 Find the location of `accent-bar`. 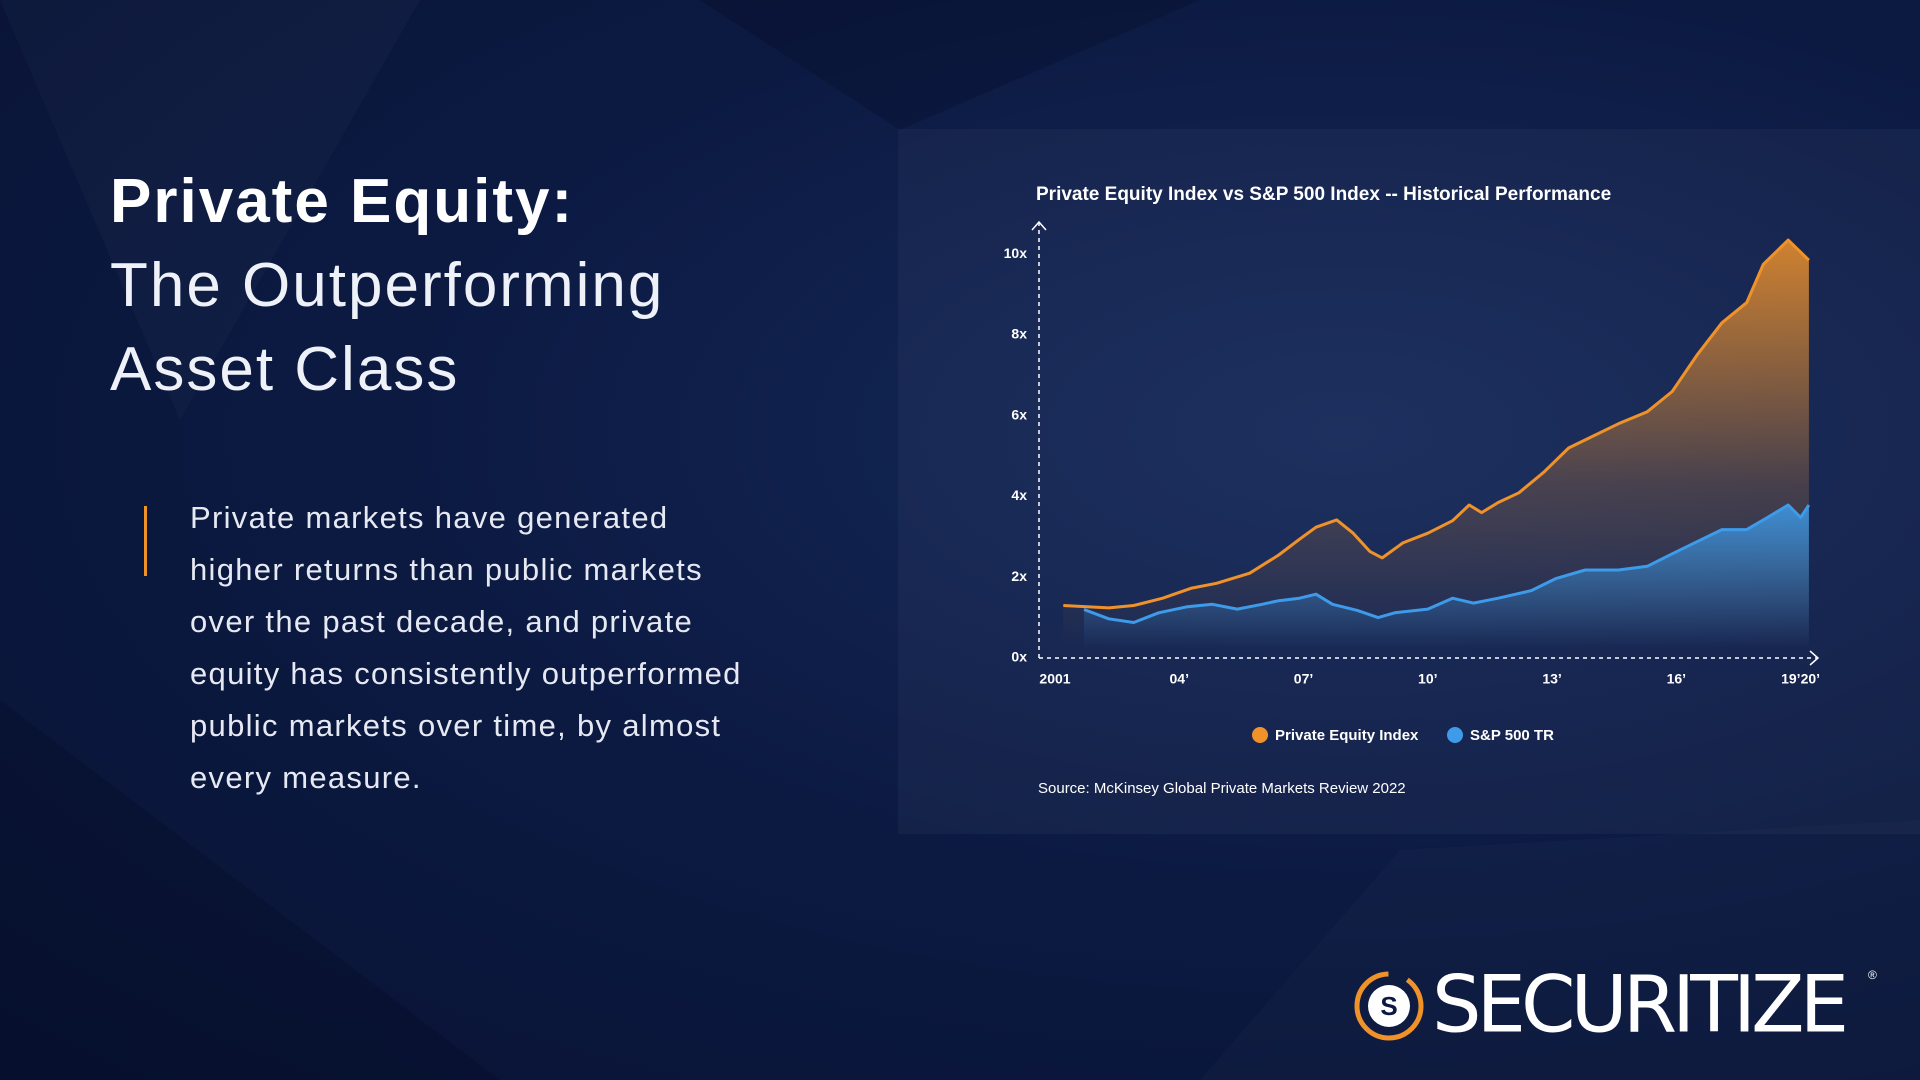

accent-bar is located at coordinates (145, 541).